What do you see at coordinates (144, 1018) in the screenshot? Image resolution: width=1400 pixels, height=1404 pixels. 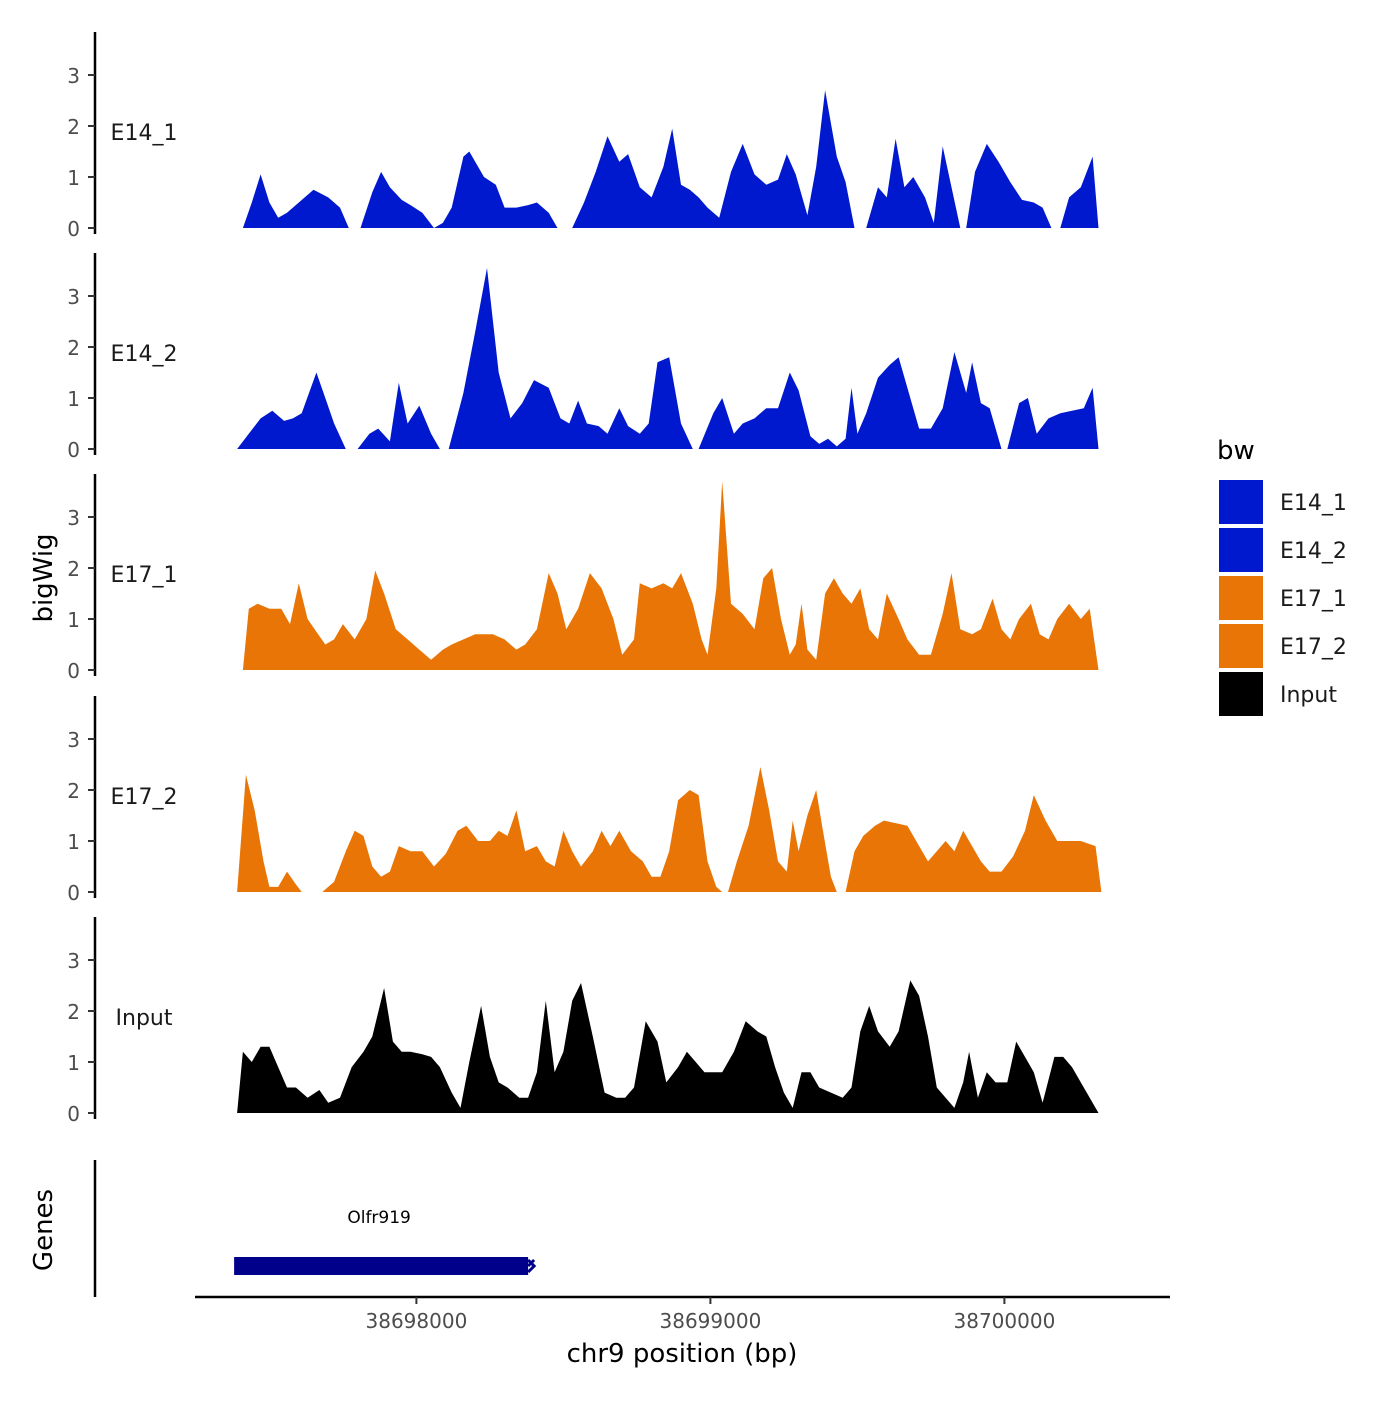 I see `track-label: Input` at bounding box center [144, 1018].